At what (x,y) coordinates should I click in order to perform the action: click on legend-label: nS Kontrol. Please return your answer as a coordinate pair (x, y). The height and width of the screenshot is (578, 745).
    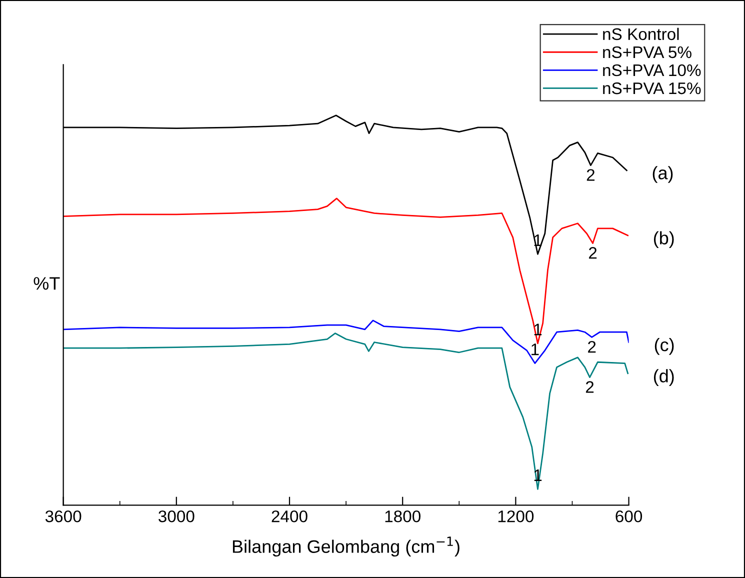
    Looking at the image, I should click on (641, 34).